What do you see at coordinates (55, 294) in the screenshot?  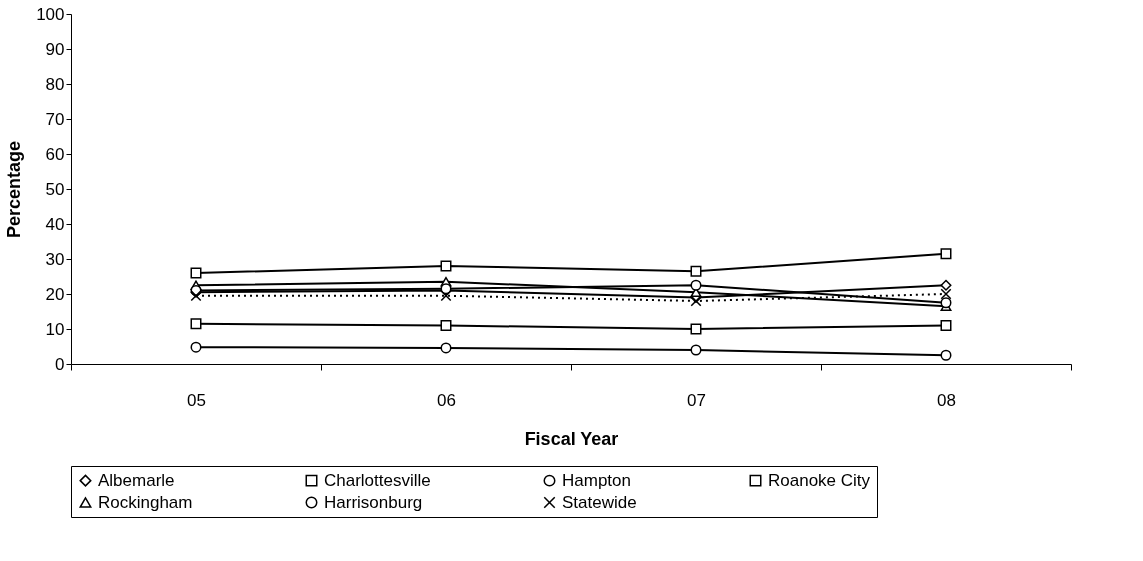 I see `y-tick-label: 20` at bounding box center [55, 294].